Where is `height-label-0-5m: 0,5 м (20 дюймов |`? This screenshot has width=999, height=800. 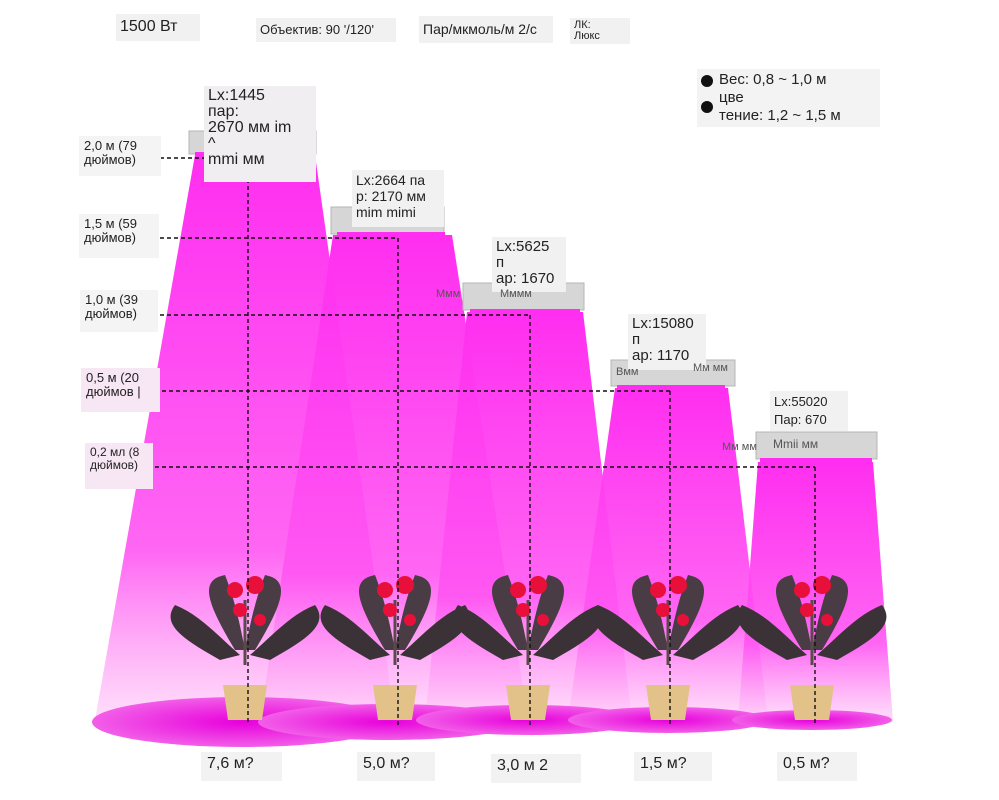
height-label-0-5m: 0,5 м (20 дюймов | is located at coordinates (120, 390).